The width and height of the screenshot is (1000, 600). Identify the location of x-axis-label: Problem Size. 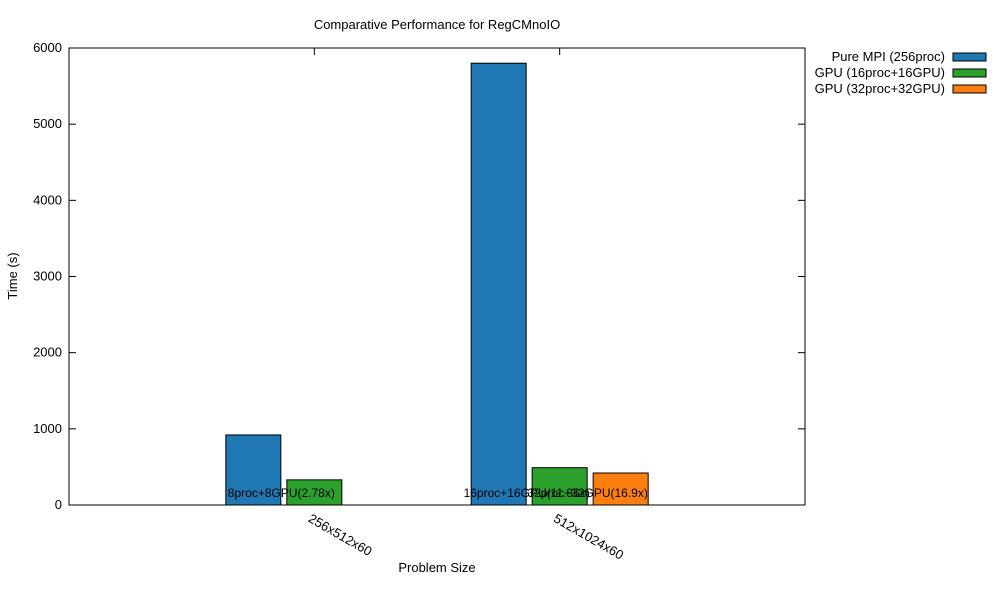
(436, 567).